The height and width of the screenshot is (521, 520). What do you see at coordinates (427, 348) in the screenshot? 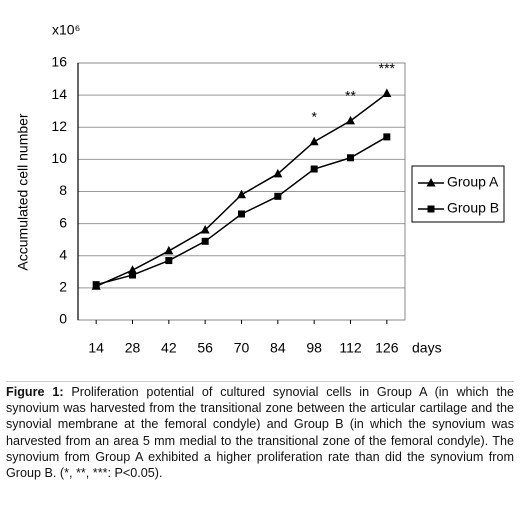
I see `x-axis-label: days` at bounding box center [427, 348].